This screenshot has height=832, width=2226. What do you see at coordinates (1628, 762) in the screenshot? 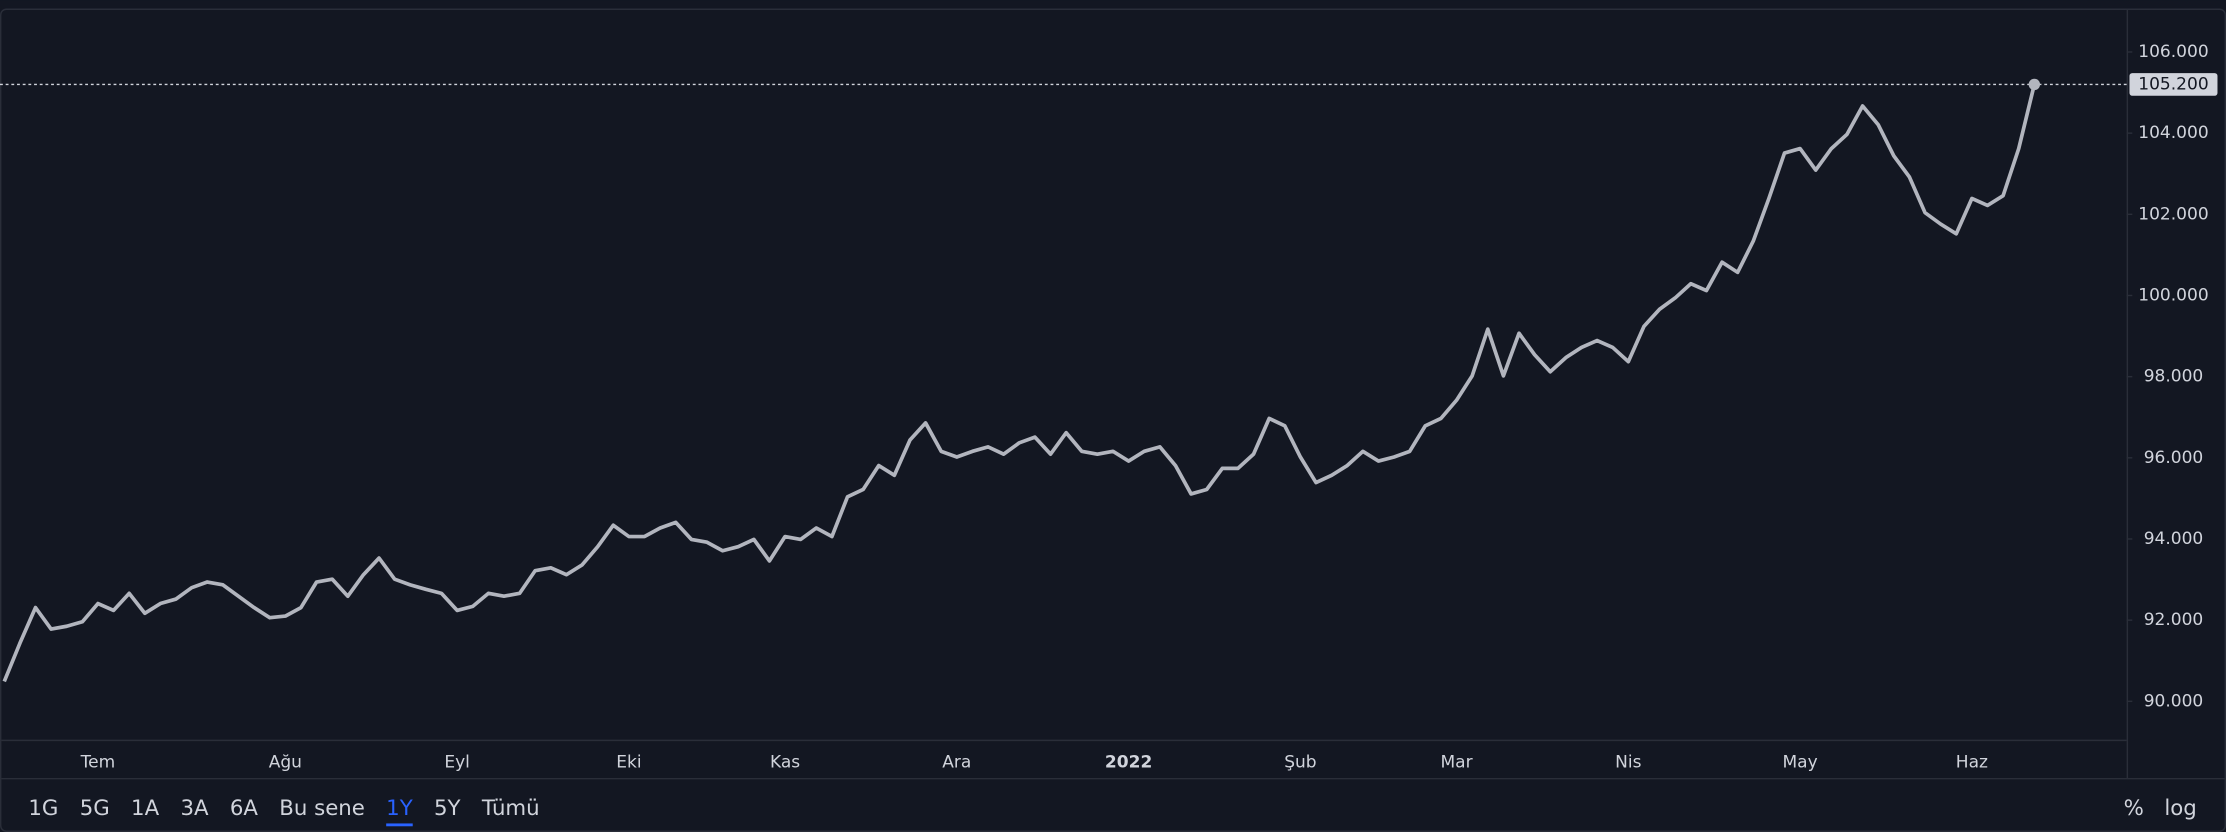
I see `x-tick-label: Nis` at bounding box center [1628, 762].